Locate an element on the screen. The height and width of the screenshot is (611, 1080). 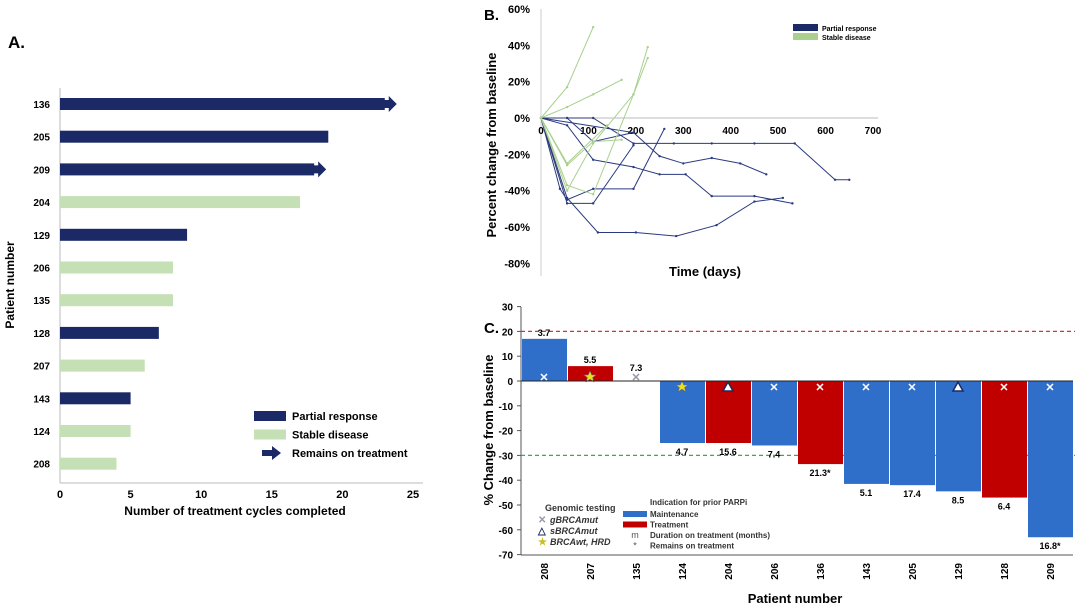
c-x-tick: 205 is located at coordinates (913, 571).